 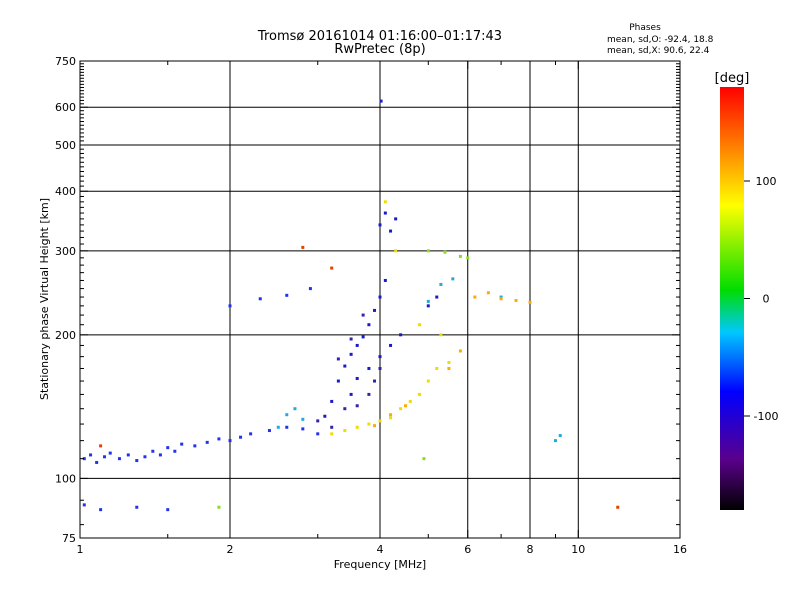 What do you see at coordinates (65, 61) in the screenshot?
I see `y-tick-label: 750` at bounding box center [65, 61].